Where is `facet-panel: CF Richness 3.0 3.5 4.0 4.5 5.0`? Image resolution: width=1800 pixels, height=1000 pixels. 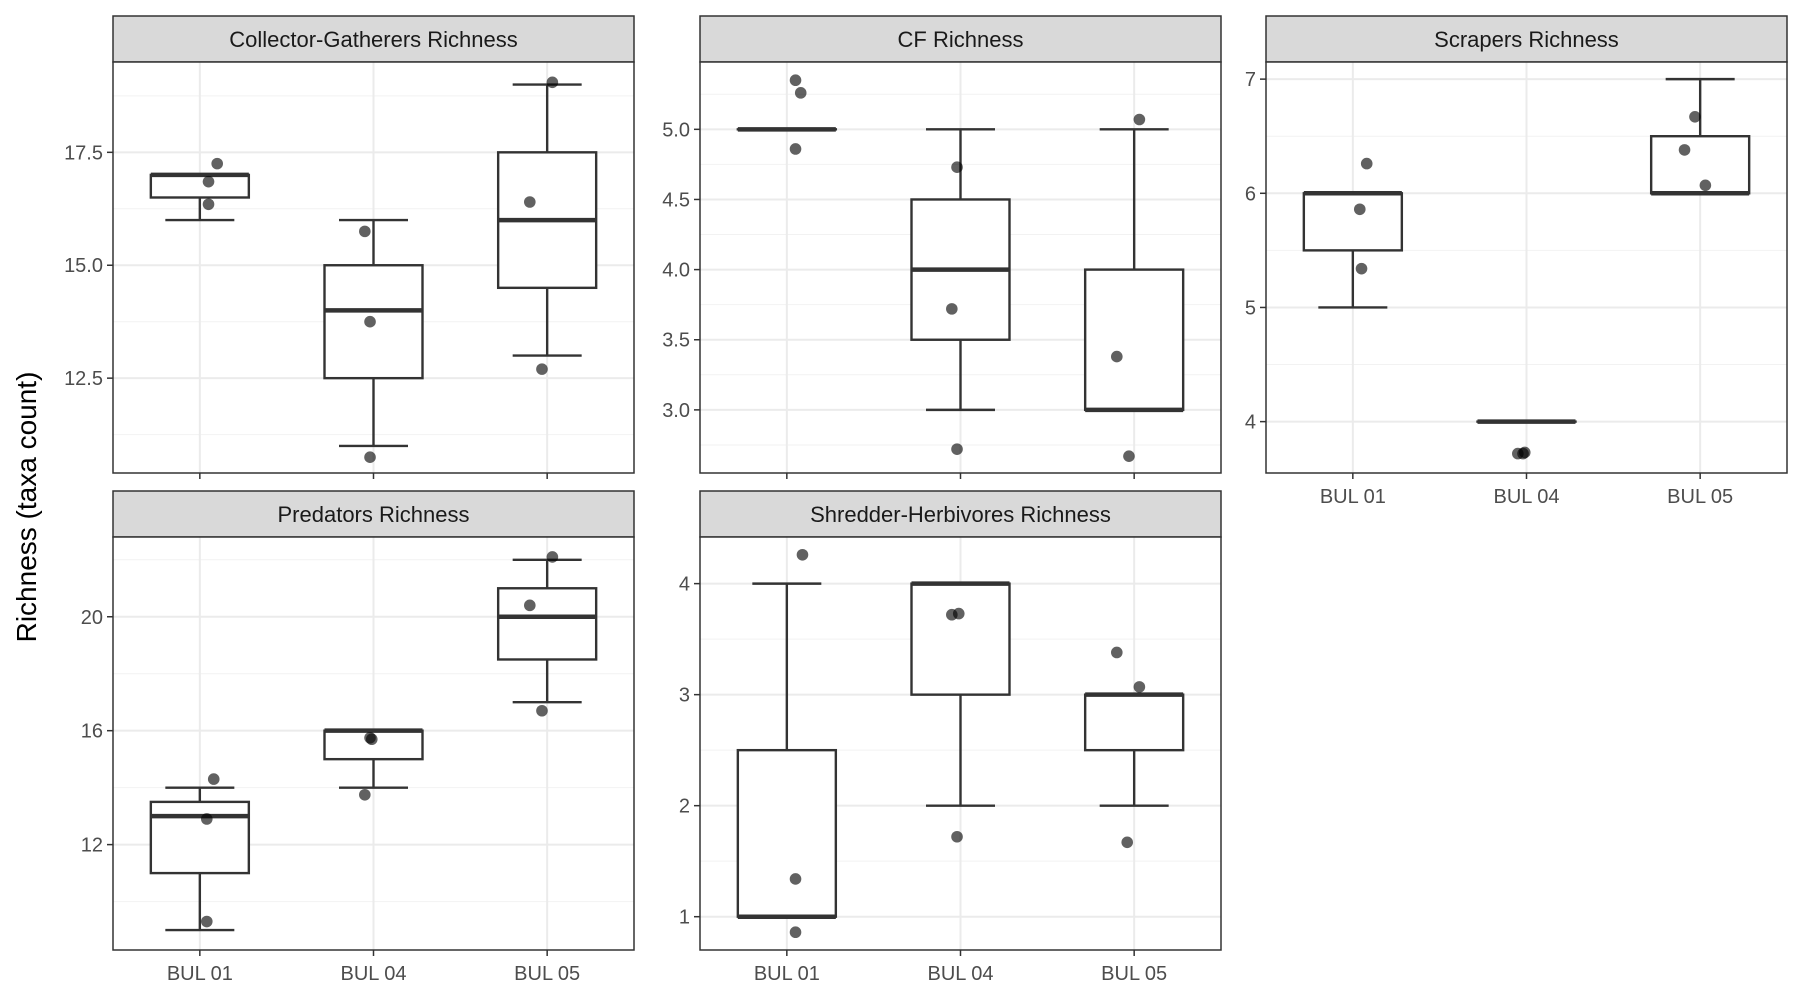 facet-panel: CF Richness 3.0 3.5 4.0 4.5 5.0 is located at coordinates (942, 247).